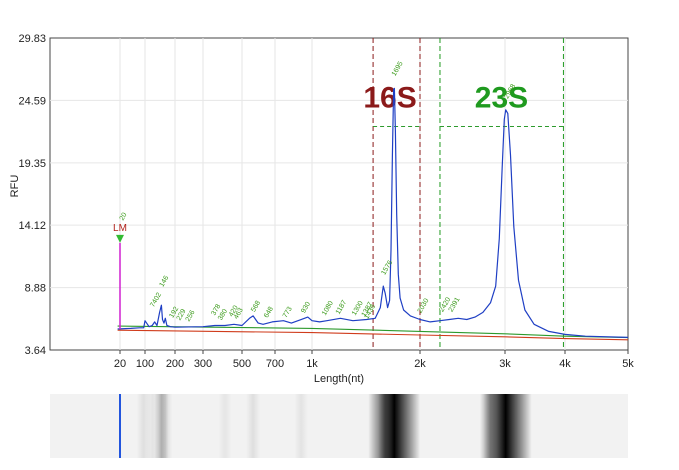  I want to click on ladder-marker-label: LM, so click(120, 228).